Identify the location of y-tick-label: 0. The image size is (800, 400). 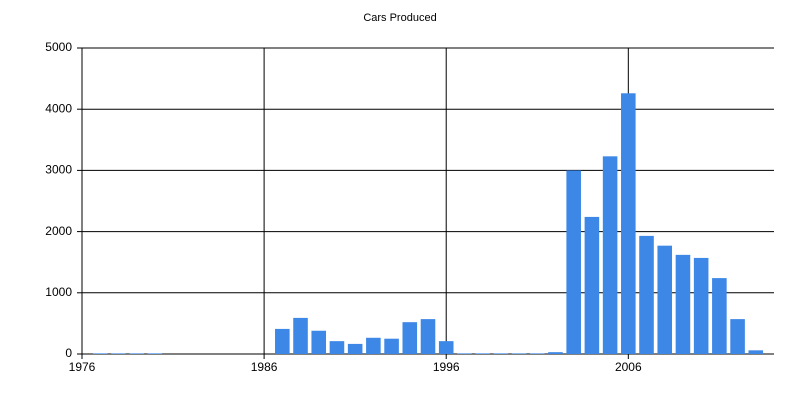
(68, 353).